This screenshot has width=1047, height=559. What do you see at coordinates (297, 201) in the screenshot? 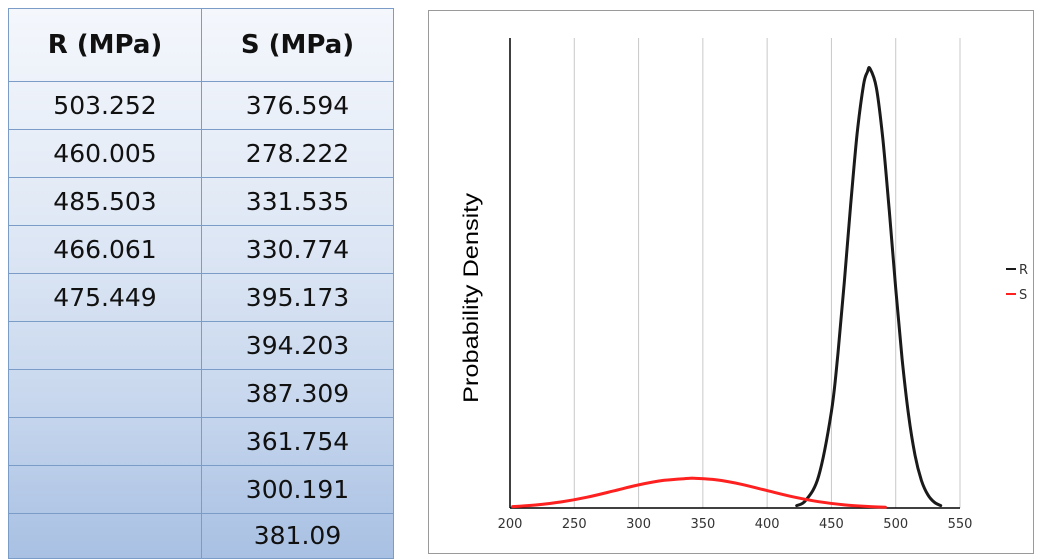
I see `cell-s-value: 331.535` at bounding box center [297, 201].